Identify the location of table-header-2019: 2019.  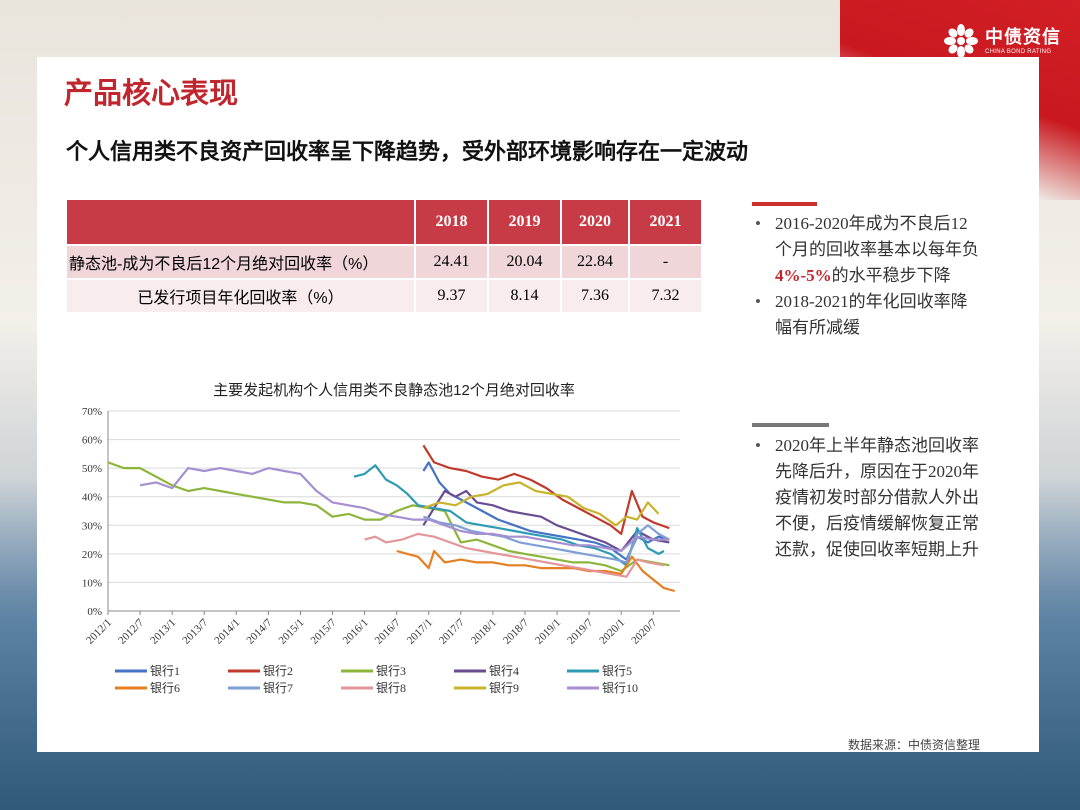
(525, 222).